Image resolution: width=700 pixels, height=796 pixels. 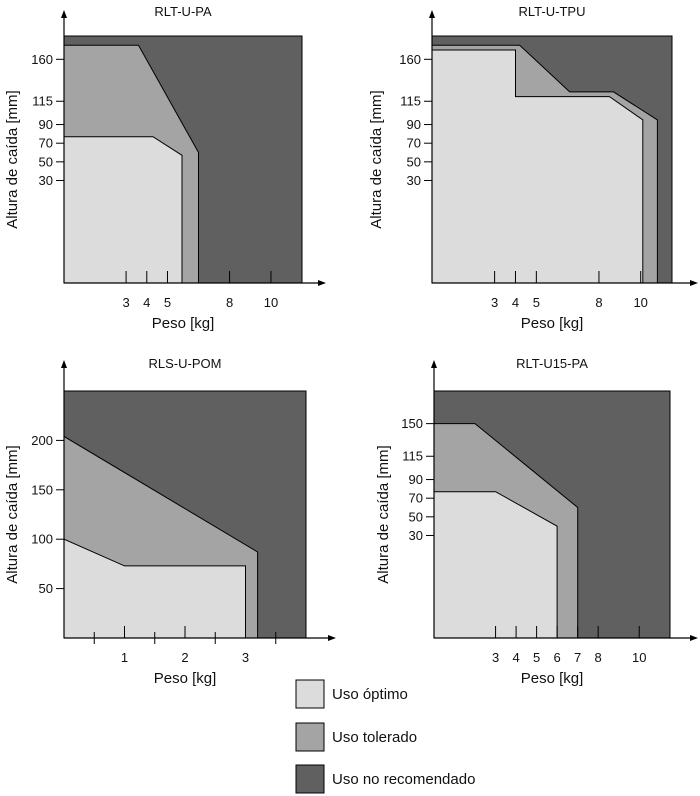 What do you see at coordinates (557, 657) in the screenshot?
I see `x-tick-label: 6` at bounding box center [557, 657].